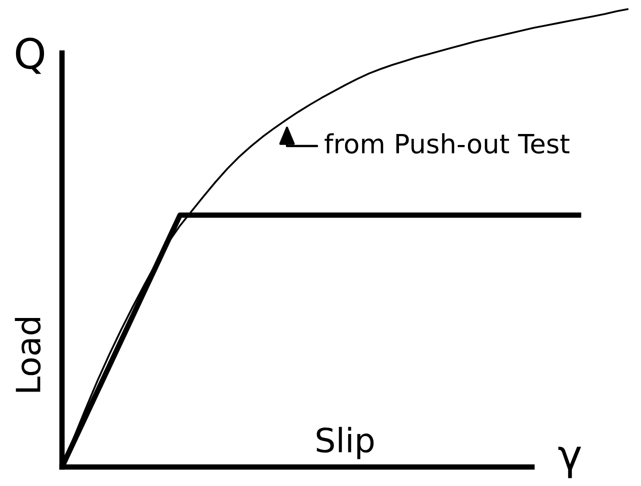 Image resolution: width=641 pixels, height=486 pixels. I want to click on x-axis-title: Slip, so click(345, 443).